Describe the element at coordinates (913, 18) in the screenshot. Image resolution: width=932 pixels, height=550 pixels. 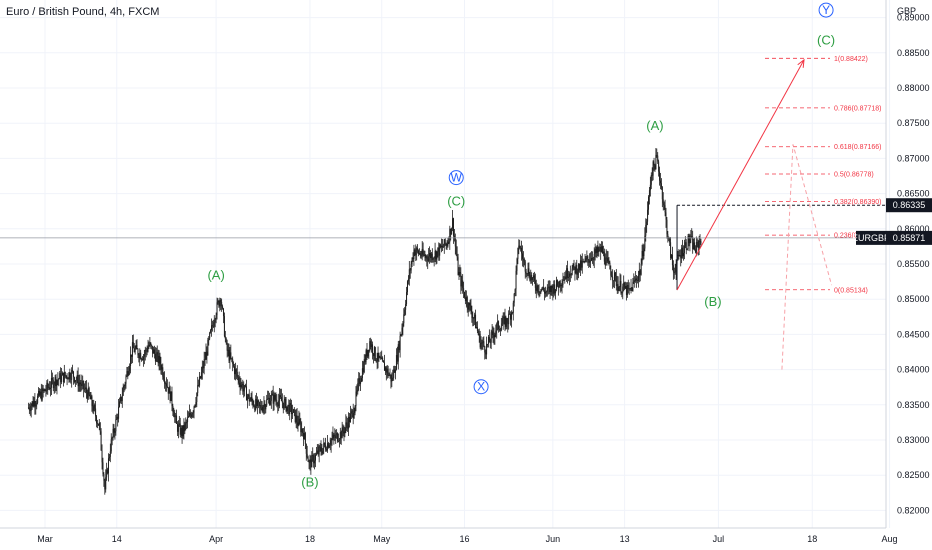
I see `price-tick-label: 0.89000` at that location.